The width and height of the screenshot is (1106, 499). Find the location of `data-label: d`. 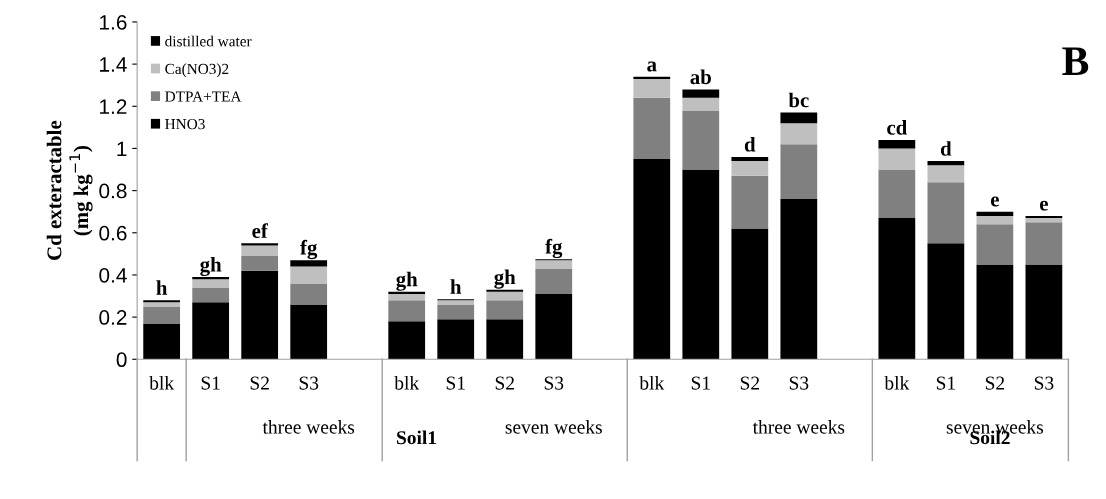

data-label: d is located at coordinates (750, 144).